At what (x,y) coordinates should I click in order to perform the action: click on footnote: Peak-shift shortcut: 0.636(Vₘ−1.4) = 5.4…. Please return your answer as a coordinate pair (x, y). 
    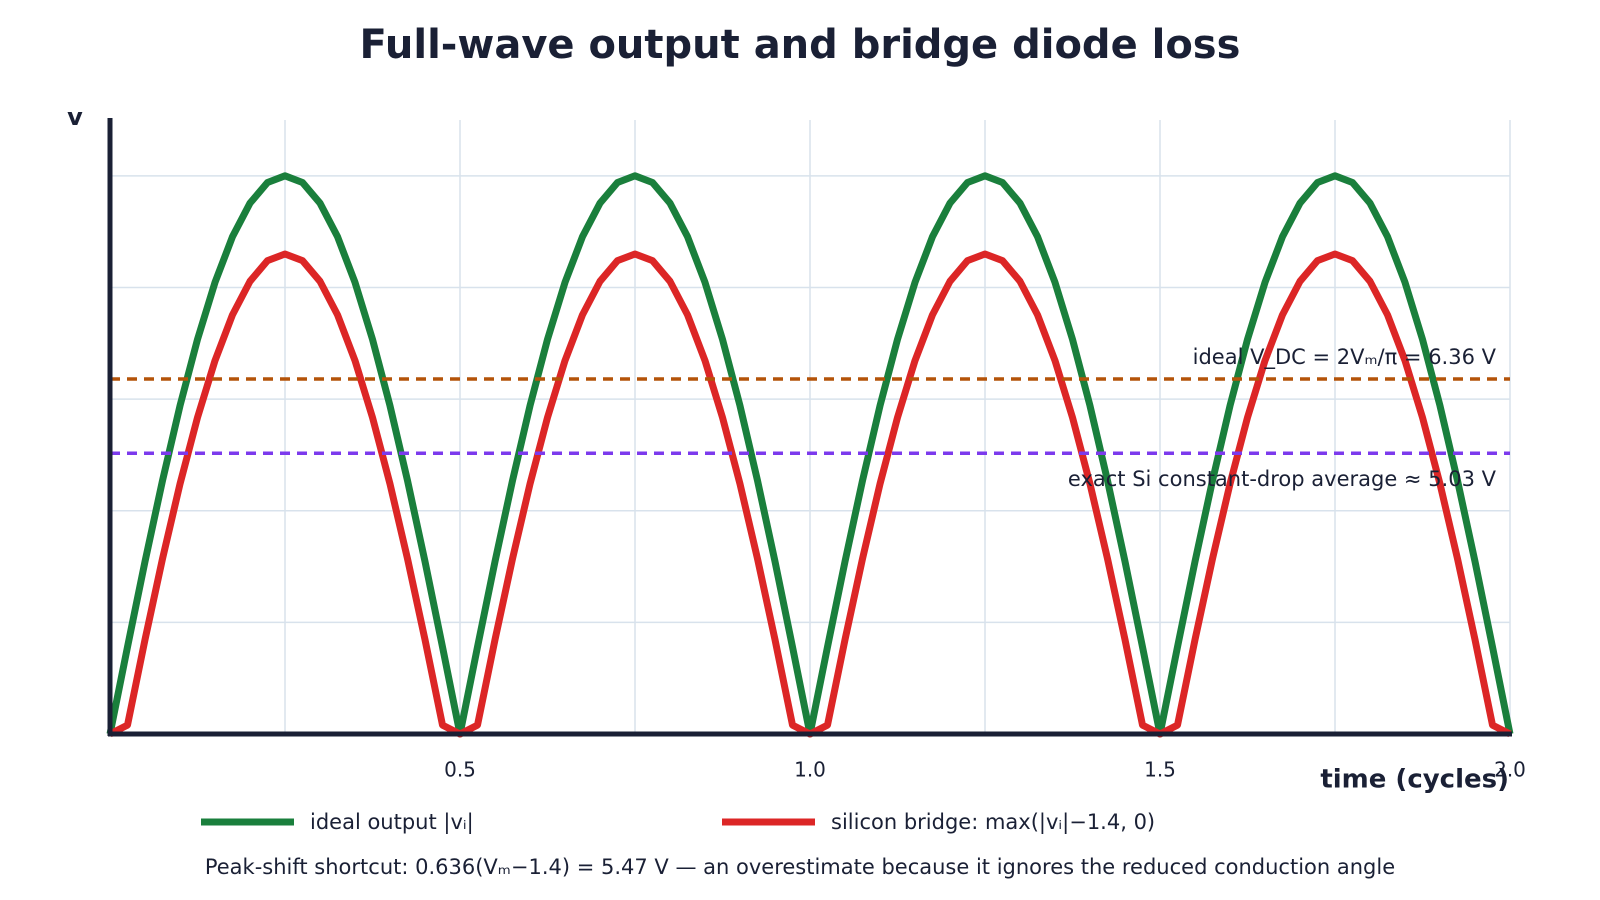
    Looking at the image, I should click on (800, 867).